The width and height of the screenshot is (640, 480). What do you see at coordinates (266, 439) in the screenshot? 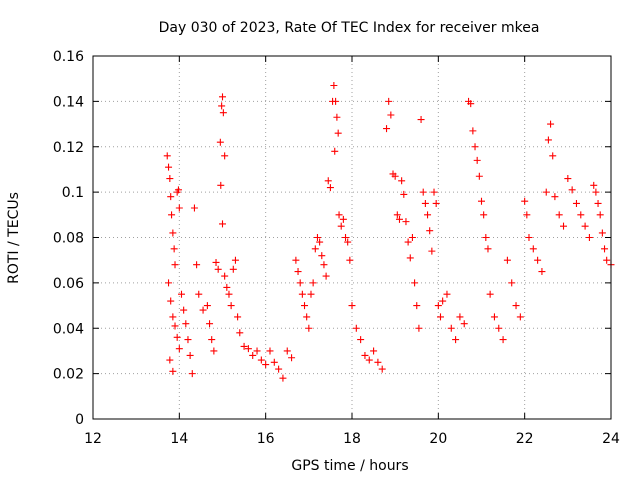
I see `x-tick-label: 16` at bounding box center [266, 439].